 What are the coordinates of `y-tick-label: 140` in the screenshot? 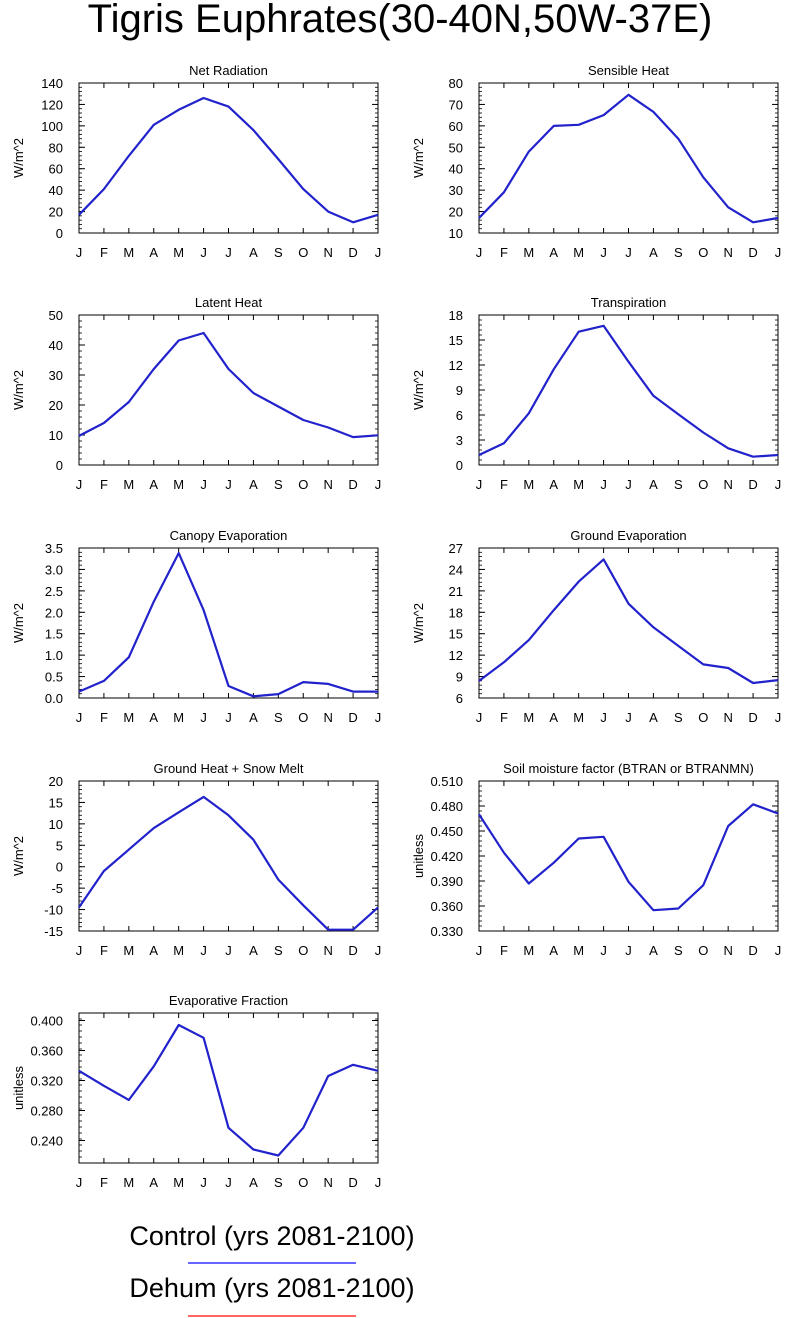 It's located at (52, 83).